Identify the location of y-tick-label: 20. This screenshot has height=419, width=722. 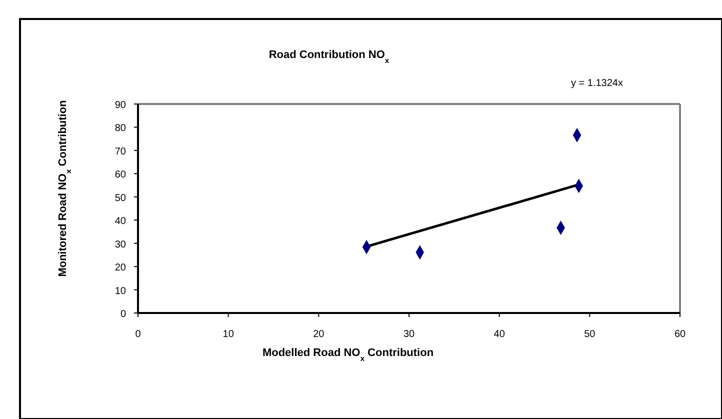
(120, 268).